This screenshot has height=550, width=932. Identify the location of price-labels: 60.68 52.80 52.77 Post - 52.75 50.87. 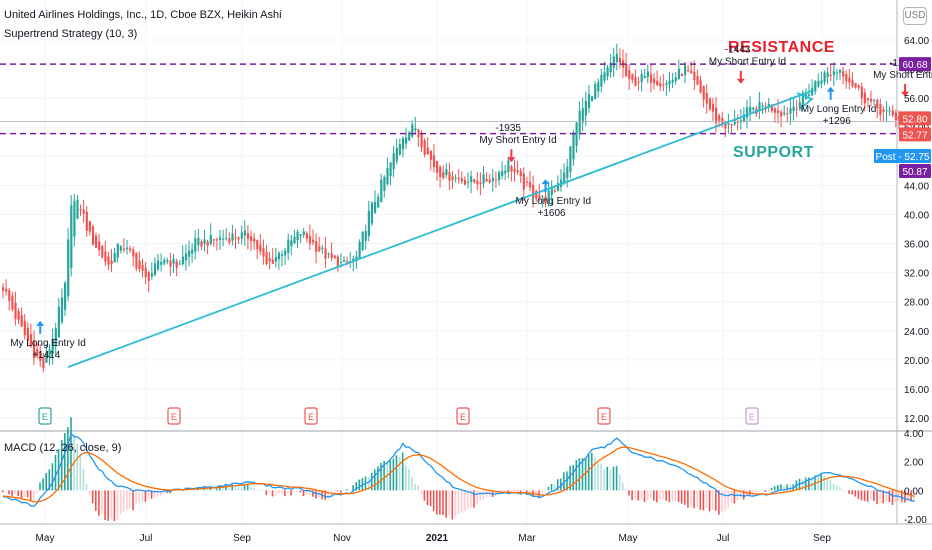
(902, 117).